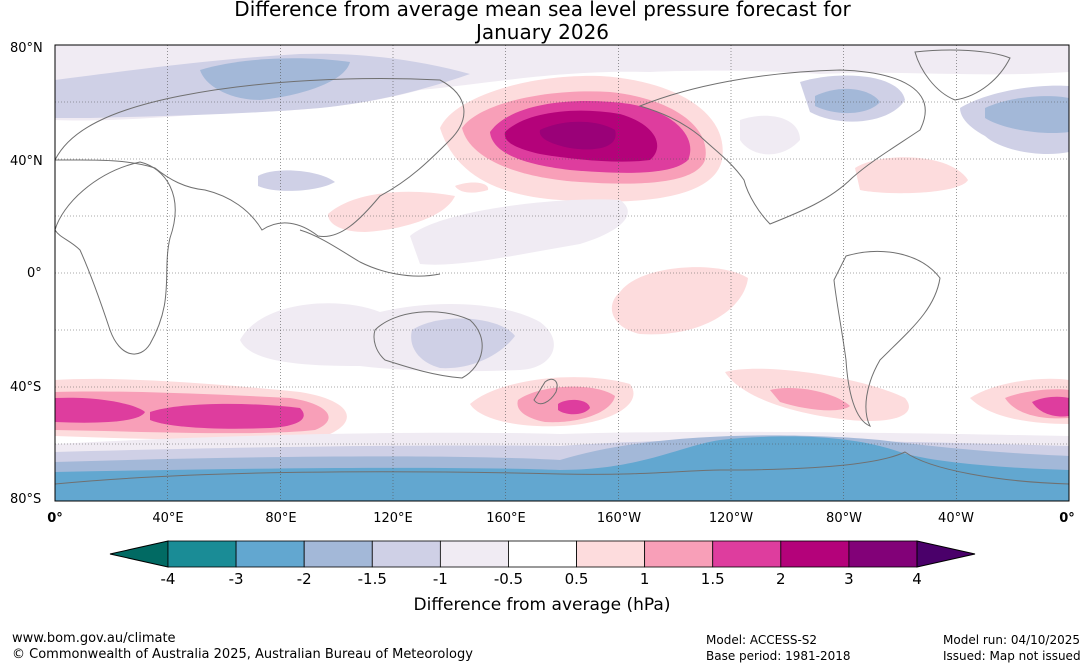  What do you see at coordinates (167, 518) in the screenshot?
I see `lon-label-40e: 40°E` at bounding box center [167, 518].